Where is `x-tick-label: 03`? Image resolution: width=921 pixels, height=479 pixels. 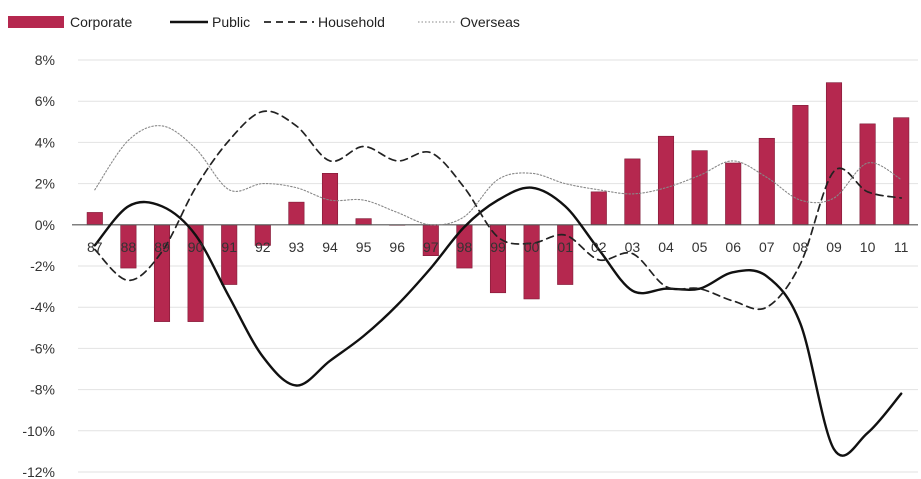 x-tick-label: 03 is located at coordinates (633, 247).